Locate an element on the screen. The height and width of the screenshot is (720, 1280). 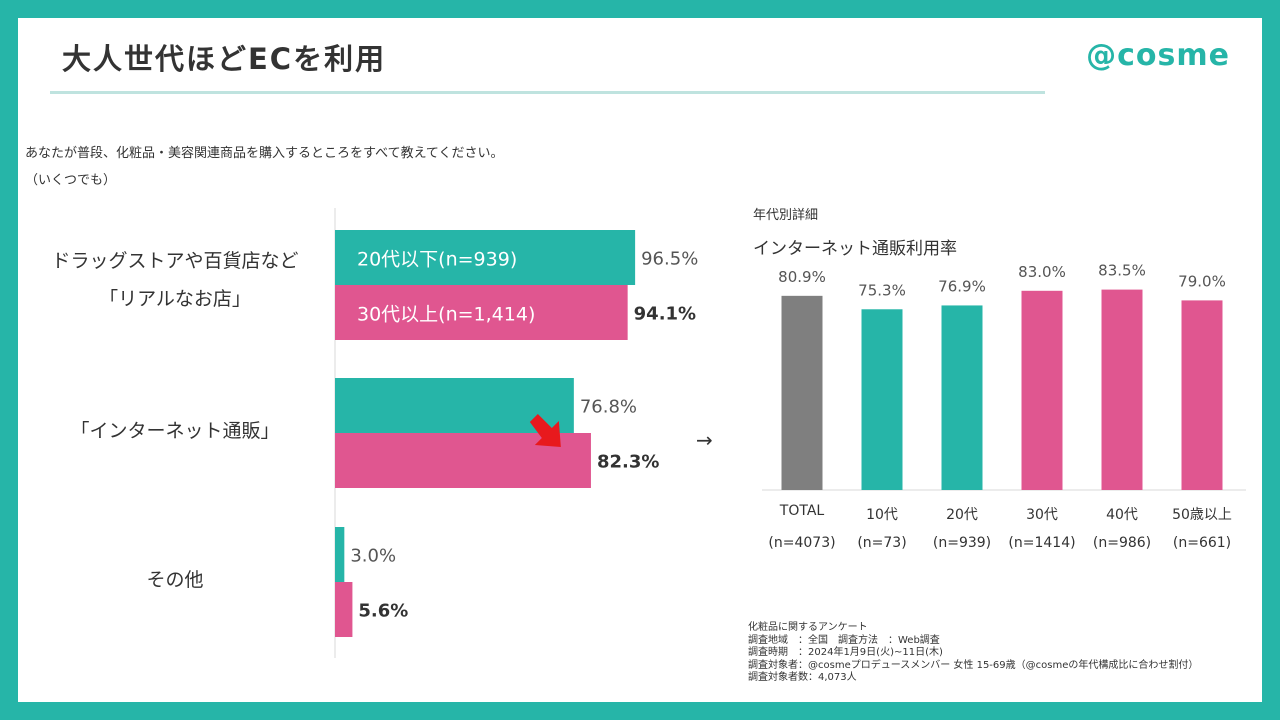
bar-value-label: 80.9% is located at coordinates (802, 277).